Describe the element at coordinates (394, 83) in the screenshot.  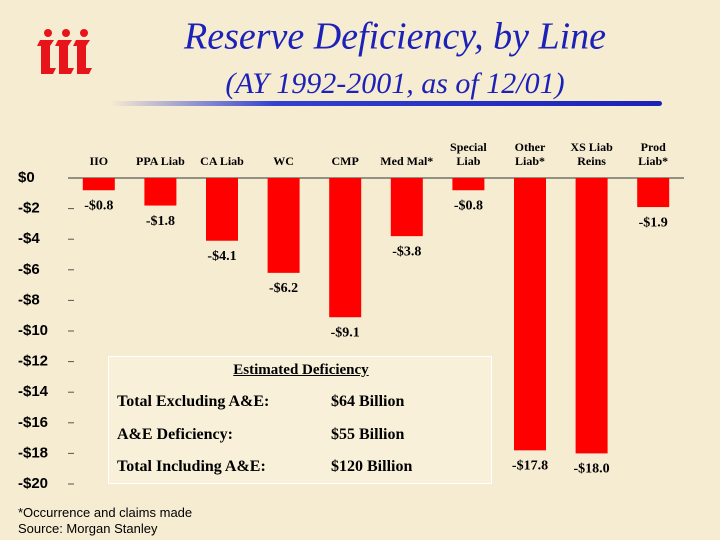
I see `chart-subtitle: (AY 1992-2001, as of 12/01)` at that location.